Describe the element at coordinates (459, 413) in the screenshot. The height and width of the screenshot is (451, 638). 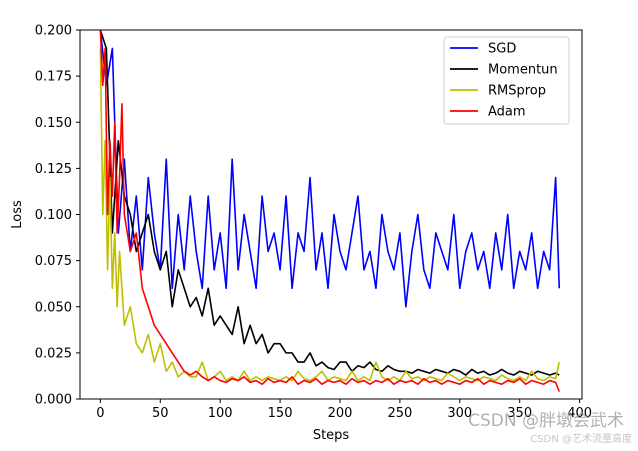
I see `x-tick-label: 300` at that location.